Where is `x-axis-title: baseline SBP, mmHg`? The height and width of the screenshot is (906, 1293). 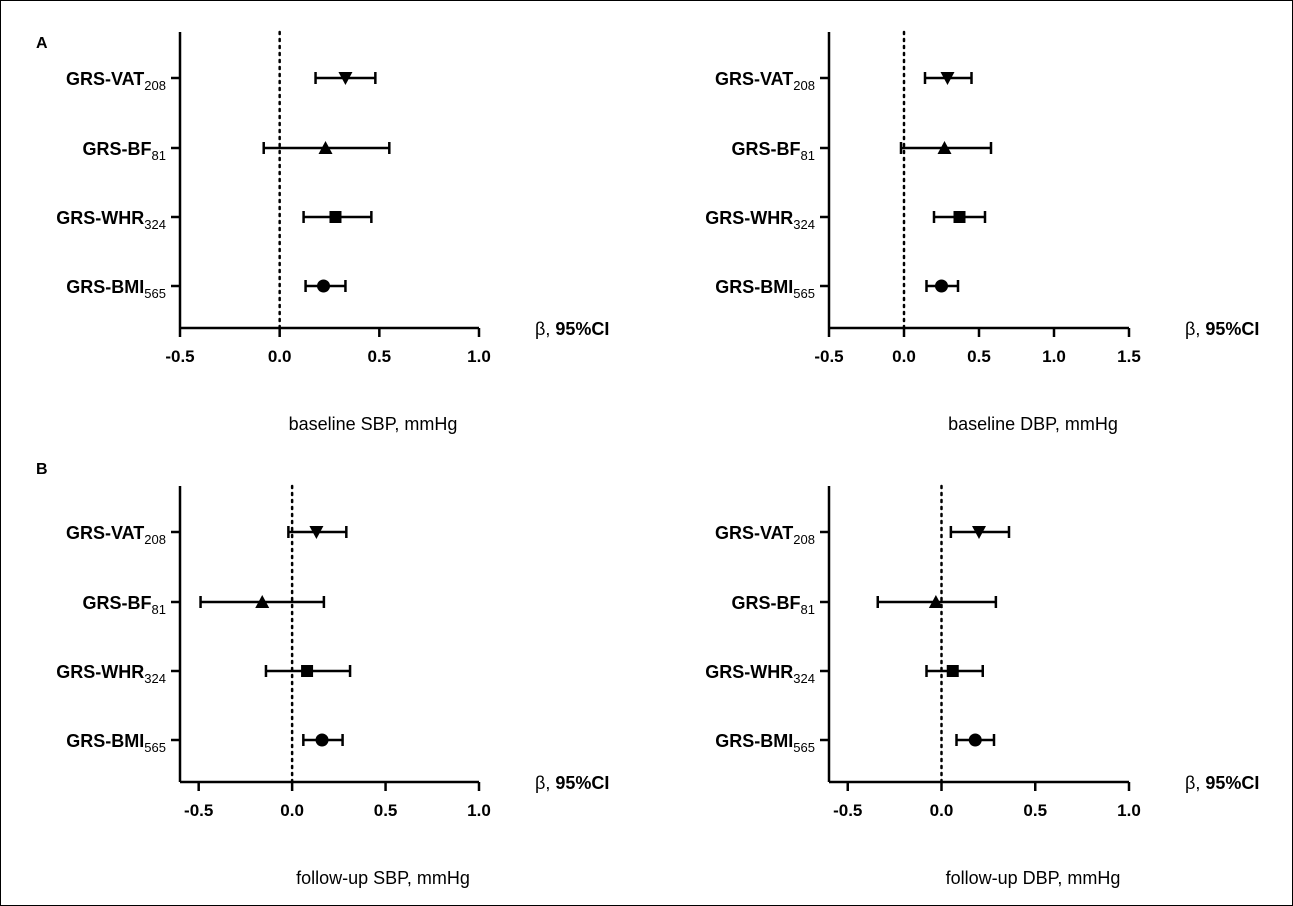 x-axis-title: baseline SBP, mmHg is located at coordinates (373, 424).